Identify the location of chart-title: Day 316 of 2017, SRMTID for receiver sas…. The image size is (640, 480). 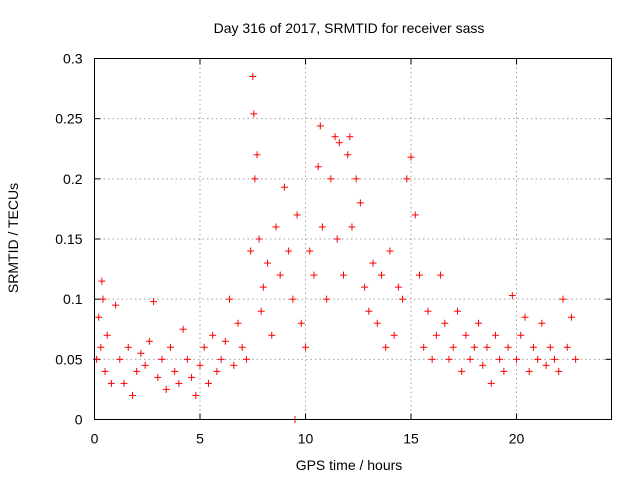
(349, 28).